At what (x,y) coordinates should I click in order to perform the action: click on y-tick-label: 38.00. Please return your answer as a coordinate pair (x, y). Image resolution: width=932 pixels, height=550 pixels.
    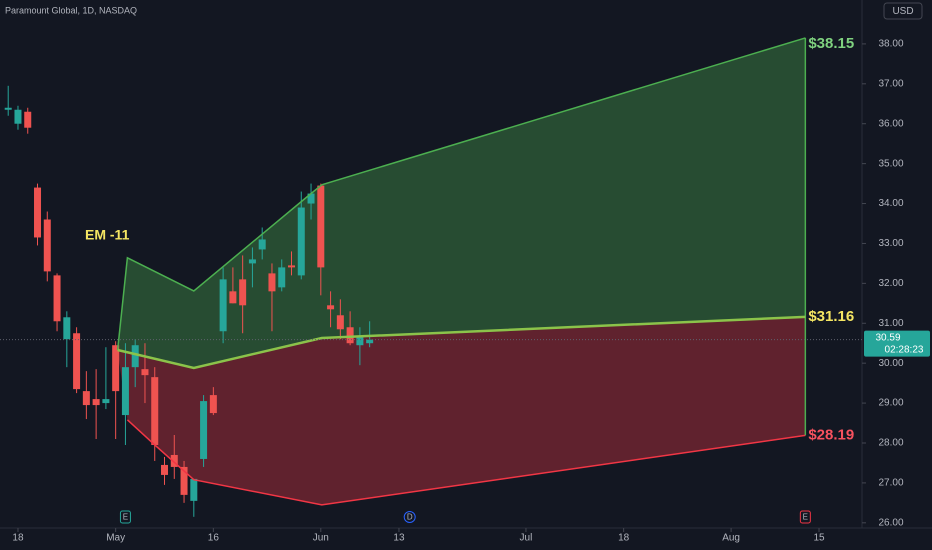
    Looking at the image, I should click on (890, 44).